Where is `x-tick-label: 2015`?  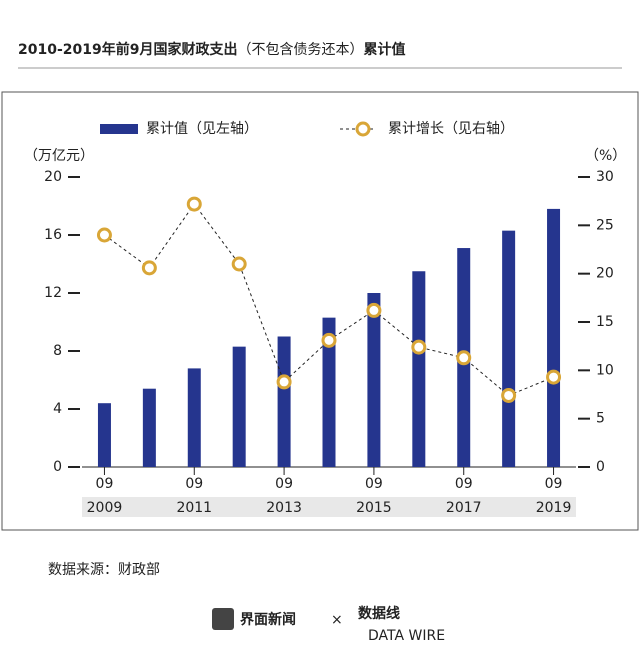
x-tick-label: 2015 is located at coordinates (374, 508).